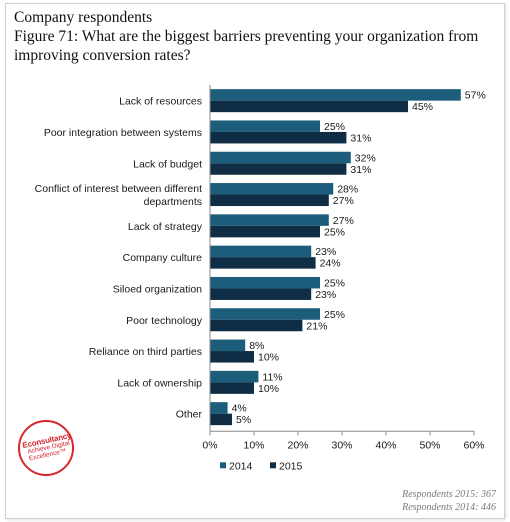  What do you see at coordinates (239, 409) in the screenshot?
I see `data-label-2014: 4%` at bounding box center [239, 409].